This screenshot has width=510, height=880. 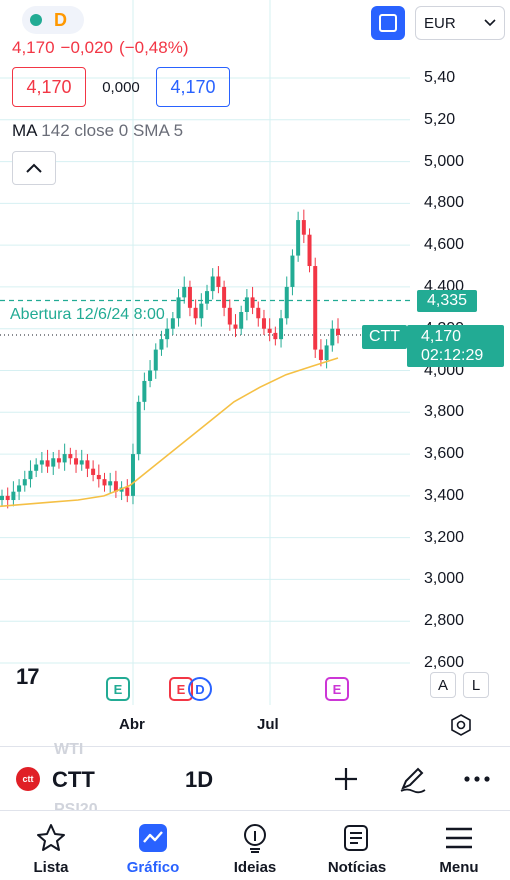 I want to click on last-price-tag: 4,170 02:12:29, so click(x=455, y=346).